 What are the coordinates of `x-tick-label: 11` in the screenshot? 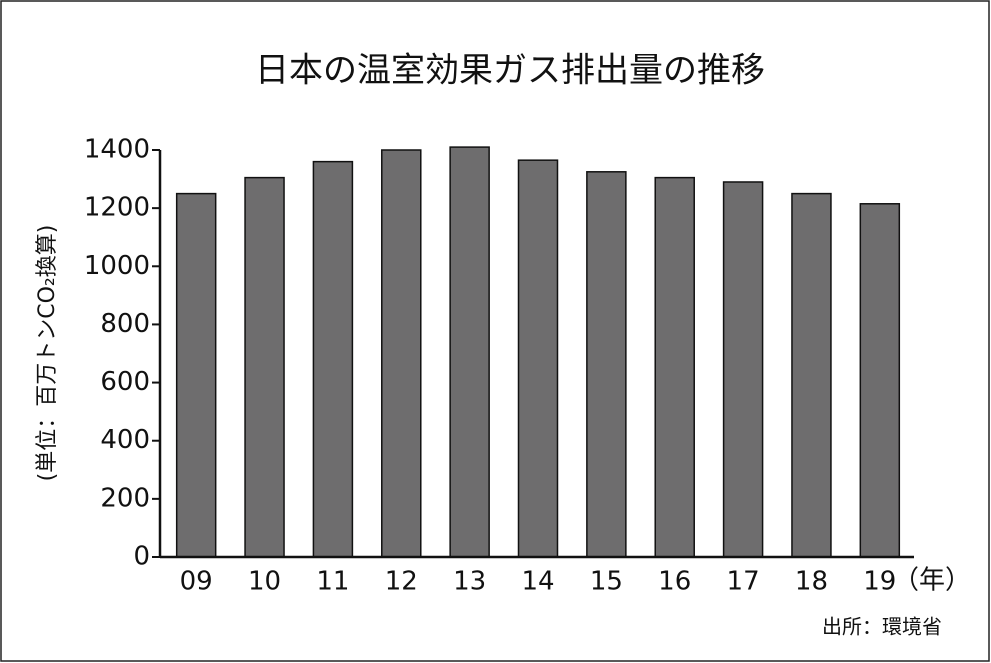 It's located at (332, 582).